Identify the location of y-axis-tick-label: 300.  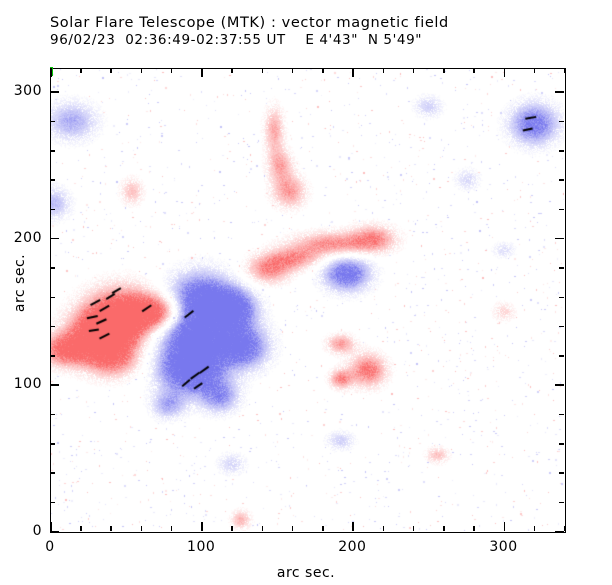
(27, 91).